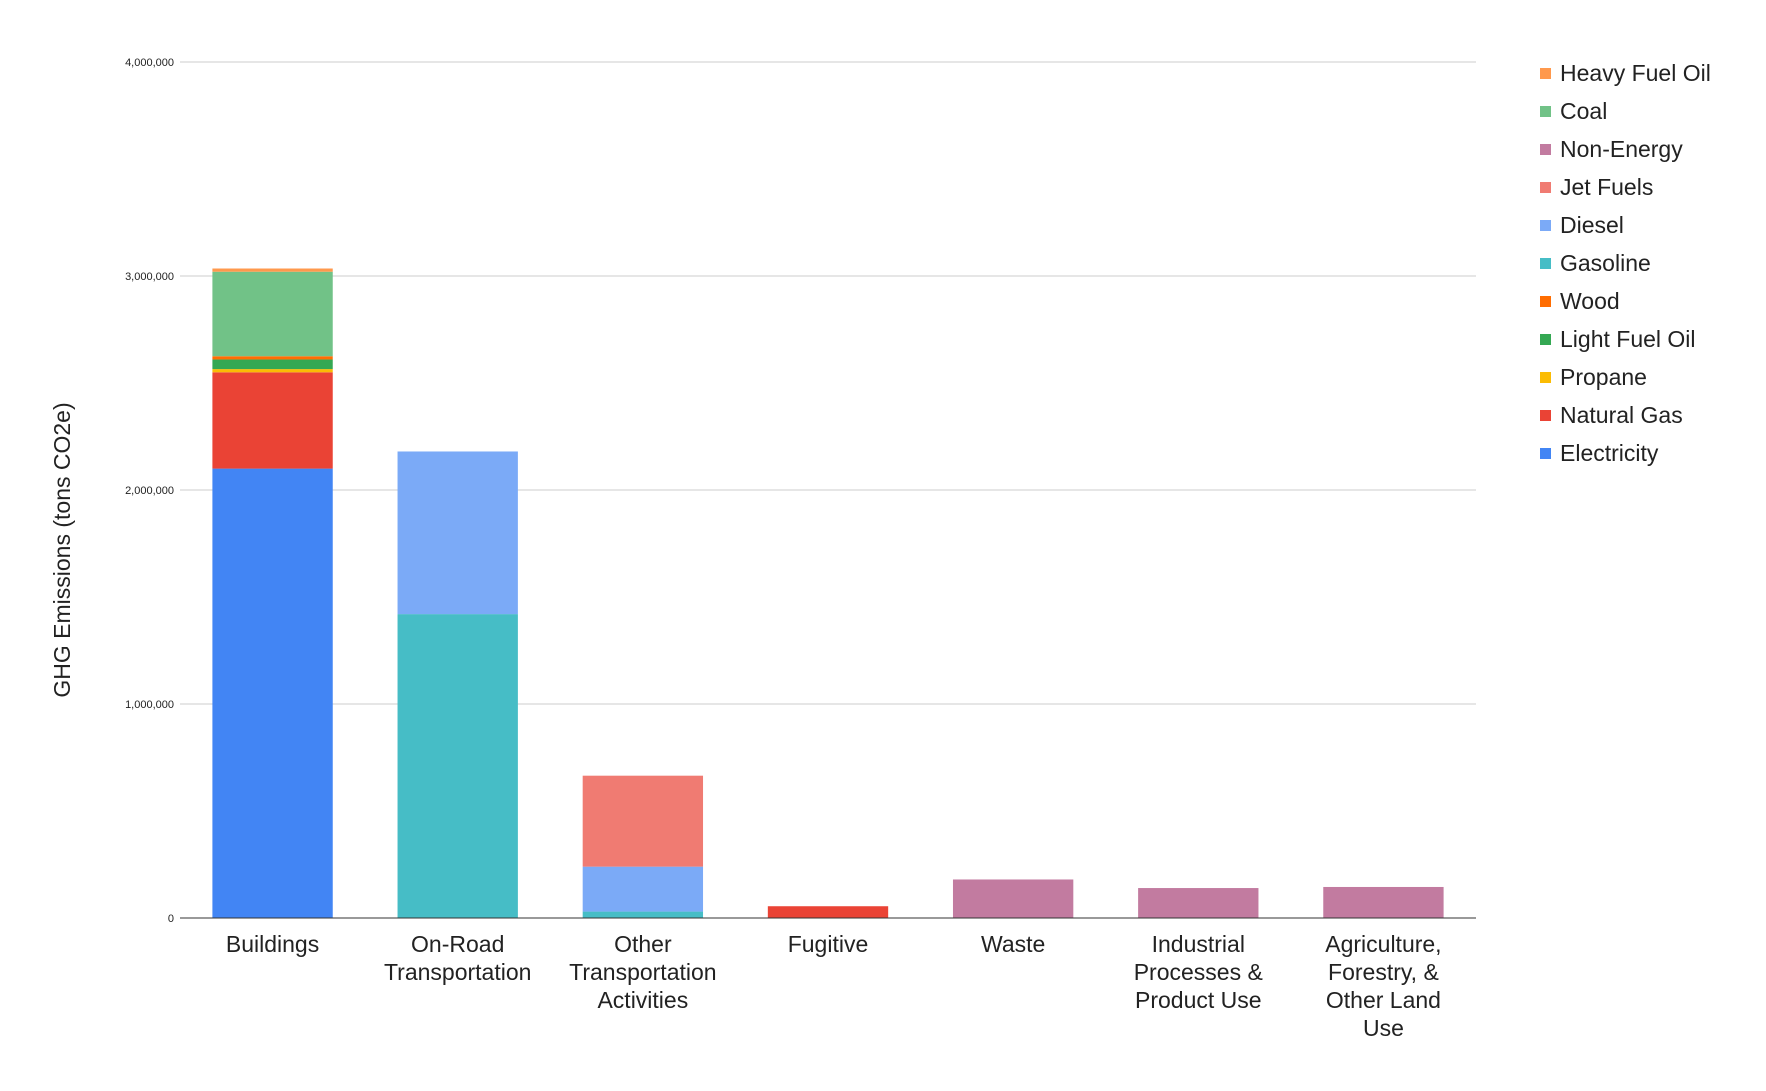 Image resolution: width=1766 pixels, height=1091 pixels. What do you see at coordinates (1621, 414) in the screenshot?
I see `legend-label: Natural Gas` at bounding box center [1621, 414].